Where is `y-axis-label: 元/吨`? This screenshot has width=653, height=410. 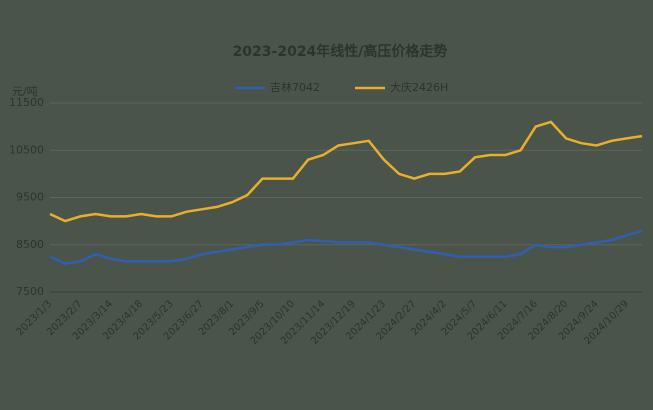 y-axis-label: 元/吨 is located at coordinates (25, 91).